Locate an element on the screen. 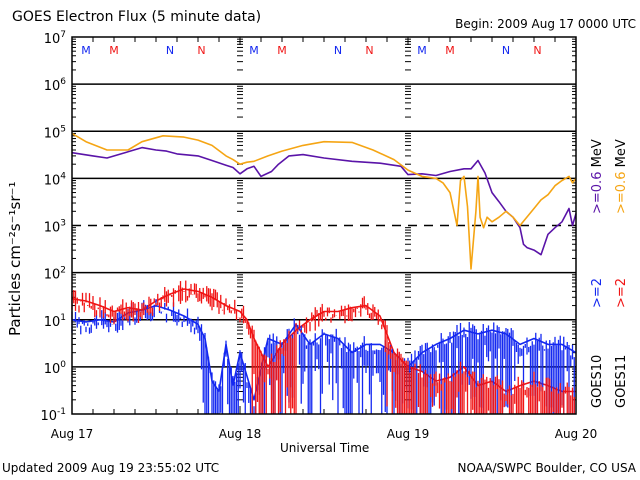 Image resolution: width=640 pixels, height=480 pixels. y-tick-label: 10⁷ is located at coordinates (55, 38).